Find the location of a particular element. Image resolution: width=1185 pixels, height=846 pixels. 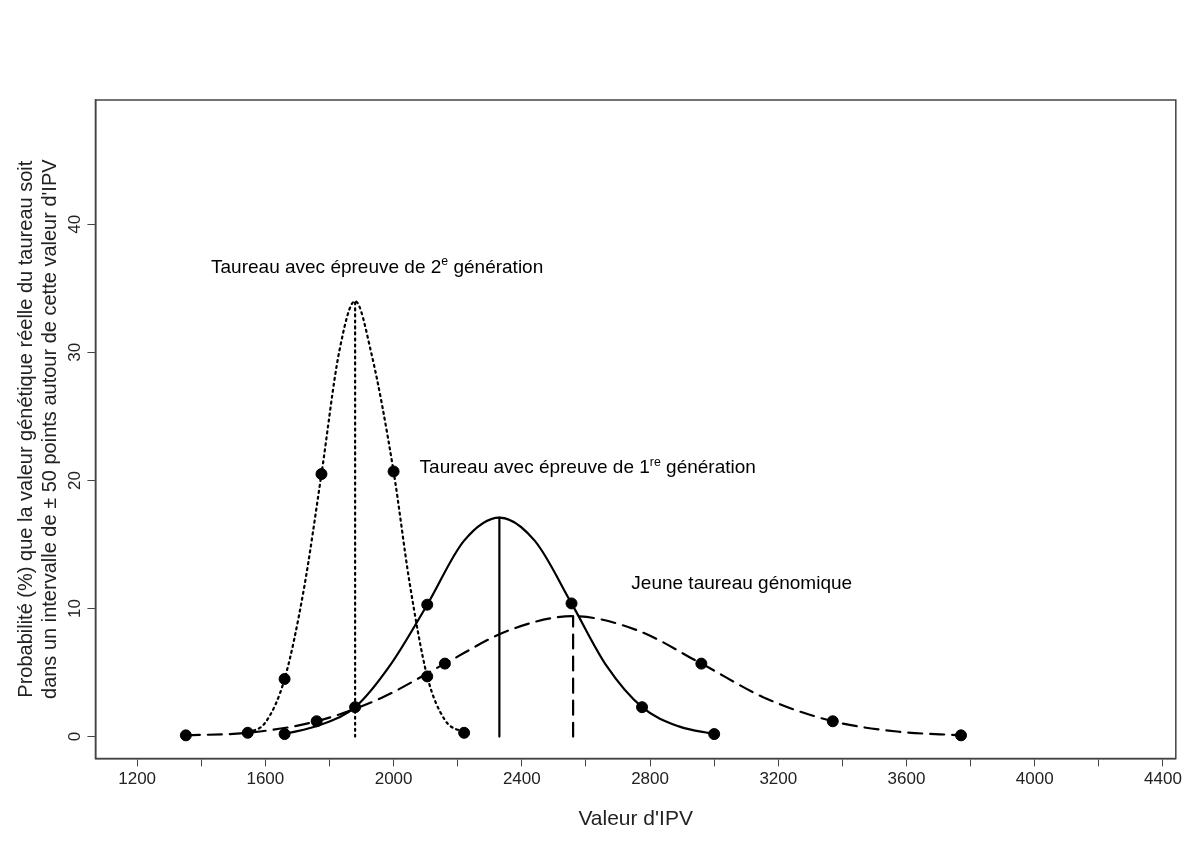

x-tick-label: 1600 is located at coordinates (265, 779).